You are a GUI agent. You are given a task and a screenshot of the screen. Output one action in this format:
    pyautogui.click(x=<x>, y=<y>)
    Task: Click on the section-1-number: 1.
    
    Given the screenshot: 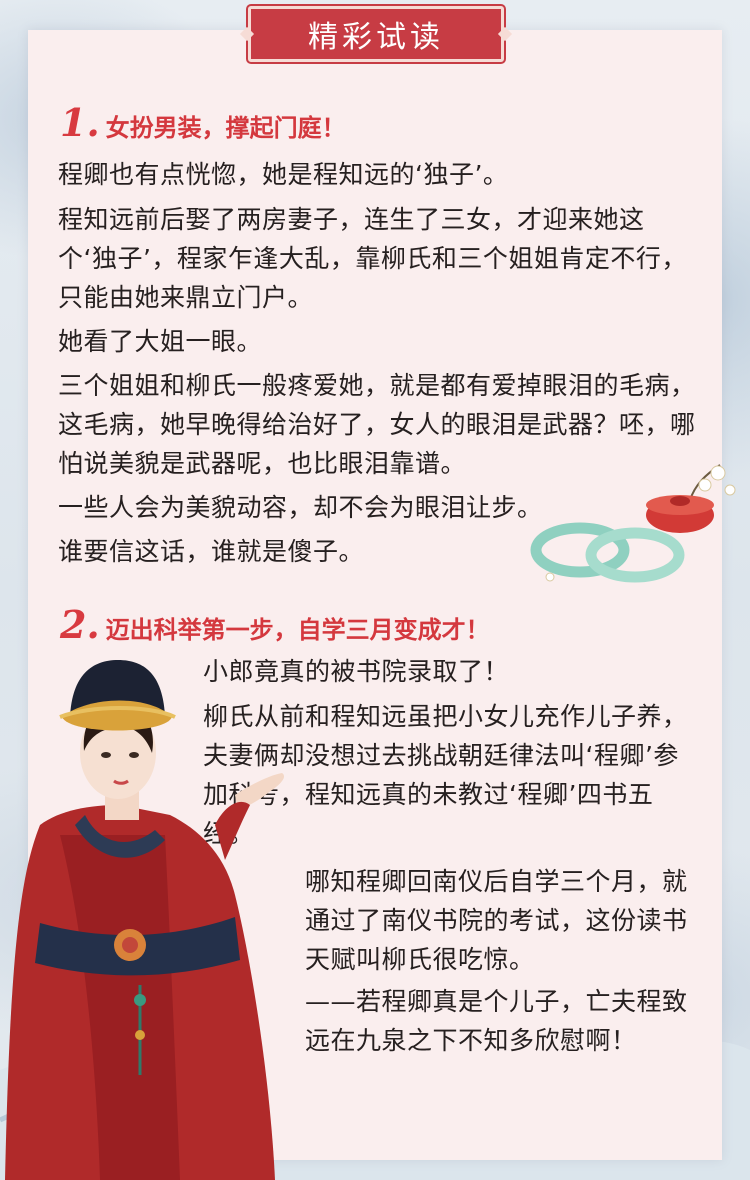 What is the action you would take?
    pyautogui.click(x=80, y=122)
    